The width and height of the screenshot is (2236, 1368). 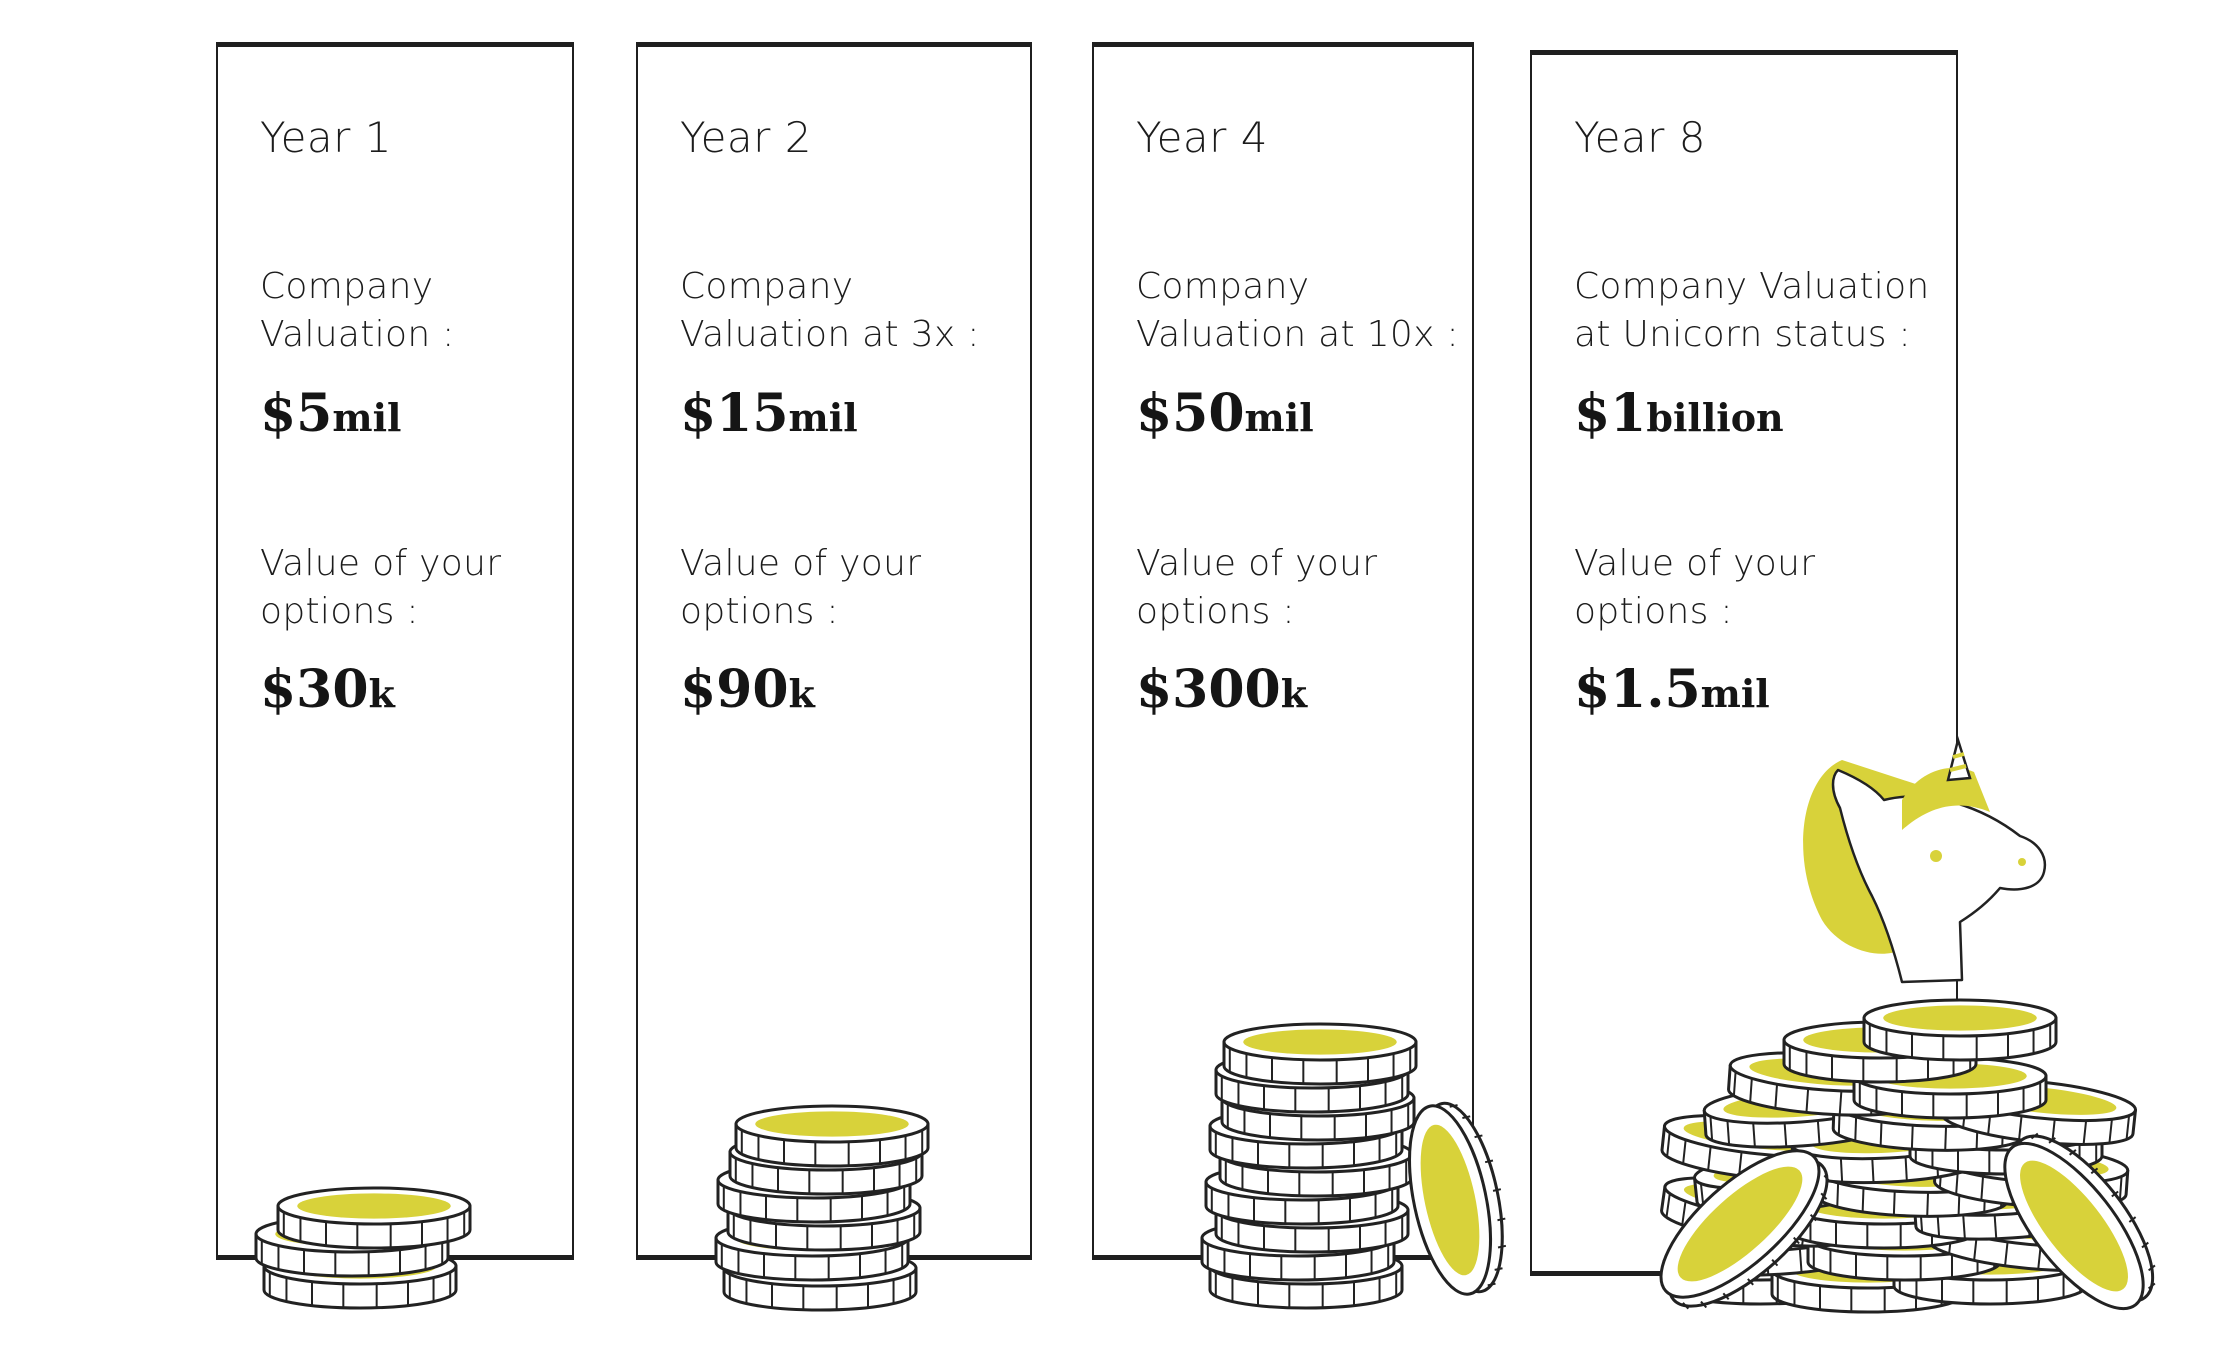 I want to click on year-4-options-amount: $300k, so click(x=1222, y=689).